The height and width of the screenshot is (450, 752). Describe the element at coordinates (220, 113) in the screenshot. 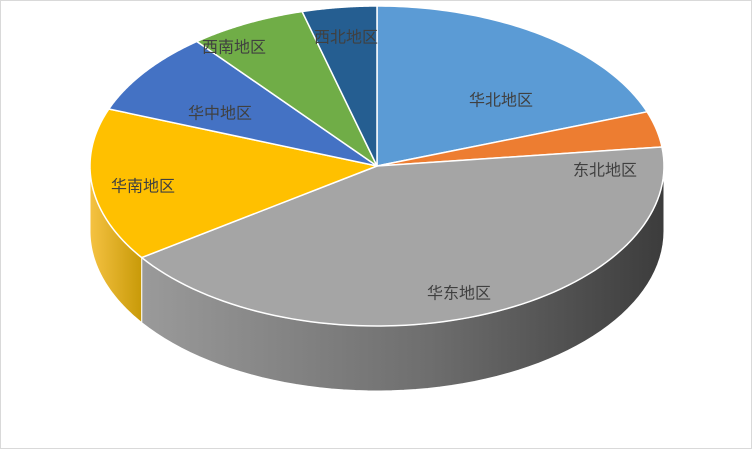

I see `pie-label-4: 华中地区` at that location.